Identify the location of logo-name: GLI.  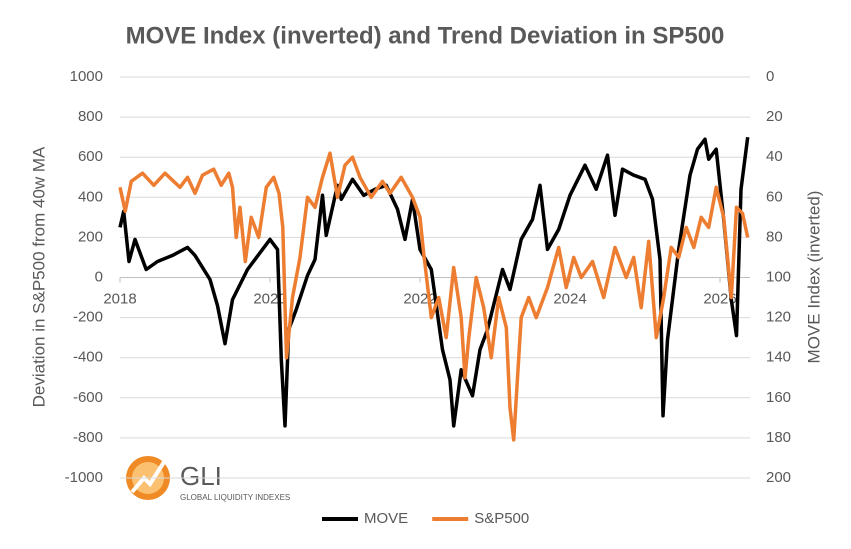
(201, 476).